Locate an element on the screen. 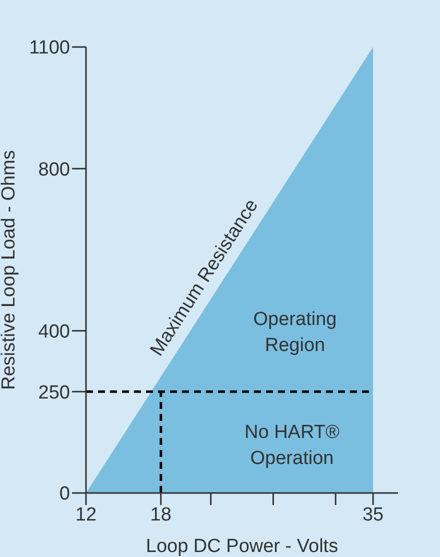 This screenshot has width=440, height=557. y-tick-label: 250 is located at coordinates (54, 393).